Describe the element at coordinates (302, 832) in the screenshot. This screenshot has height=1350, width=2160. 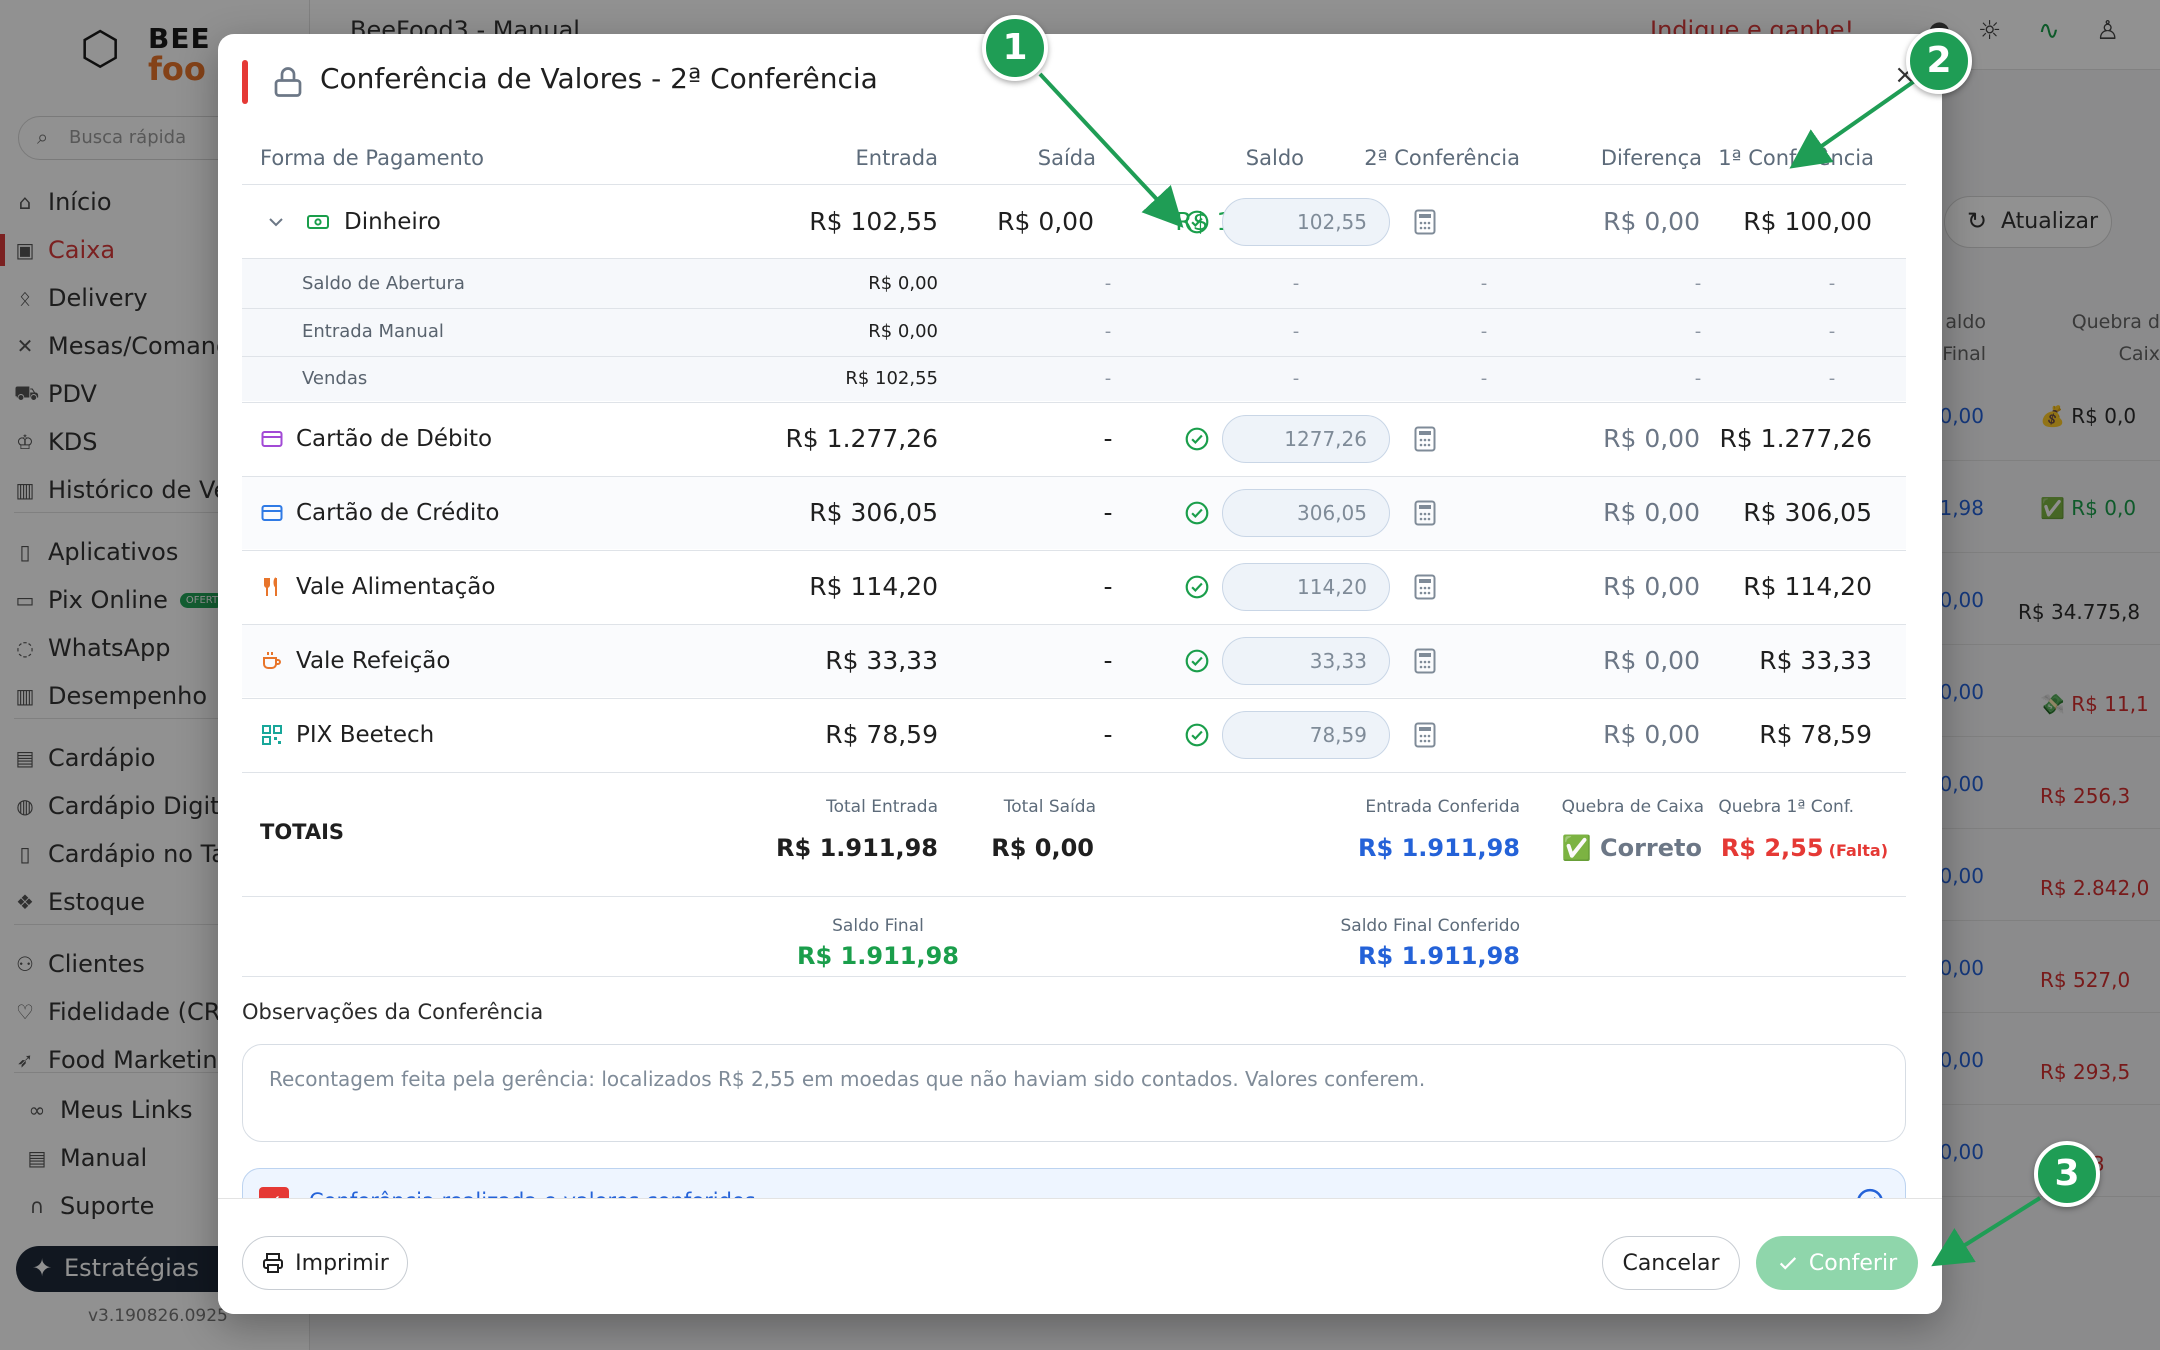
I see `totals-label: TOTAIS` at that location.